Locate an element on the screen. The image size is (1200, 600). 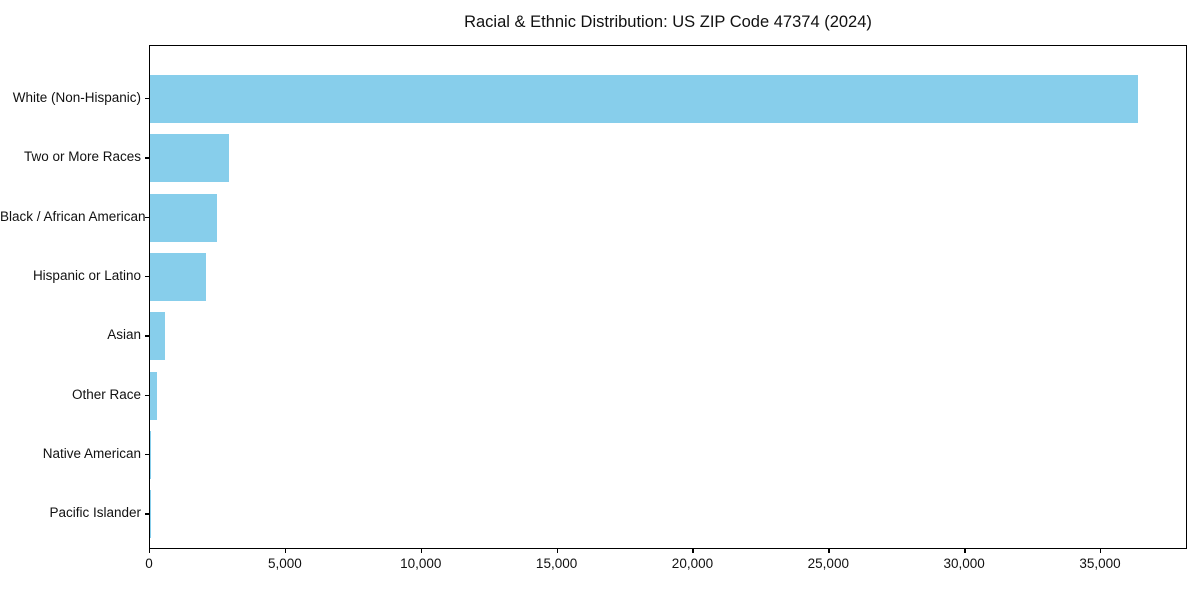
x-tick-label: 25,000 is located at coordinates (828, 563).